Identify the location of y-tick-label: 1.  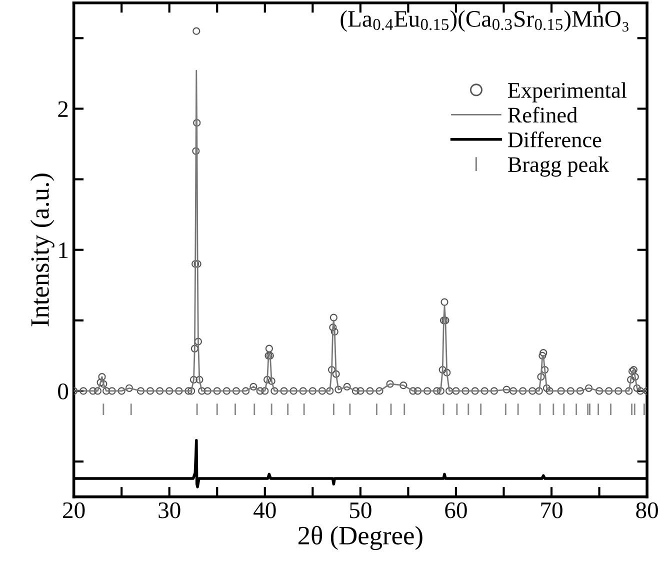
(63, 250).